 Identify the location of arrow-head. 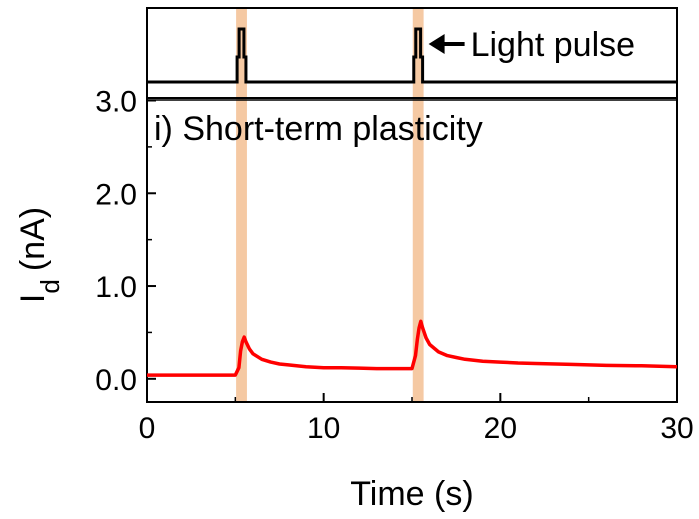
(436, 44).